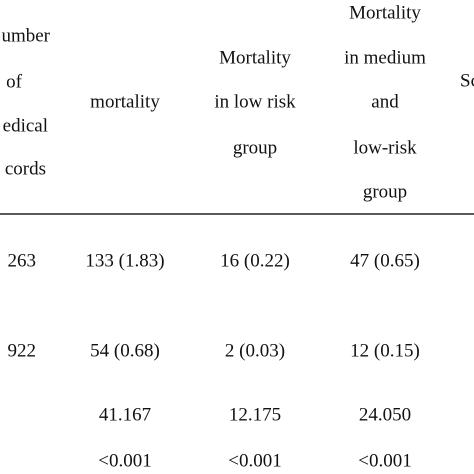  I want to click on header-cell: of, so click(14, 81).